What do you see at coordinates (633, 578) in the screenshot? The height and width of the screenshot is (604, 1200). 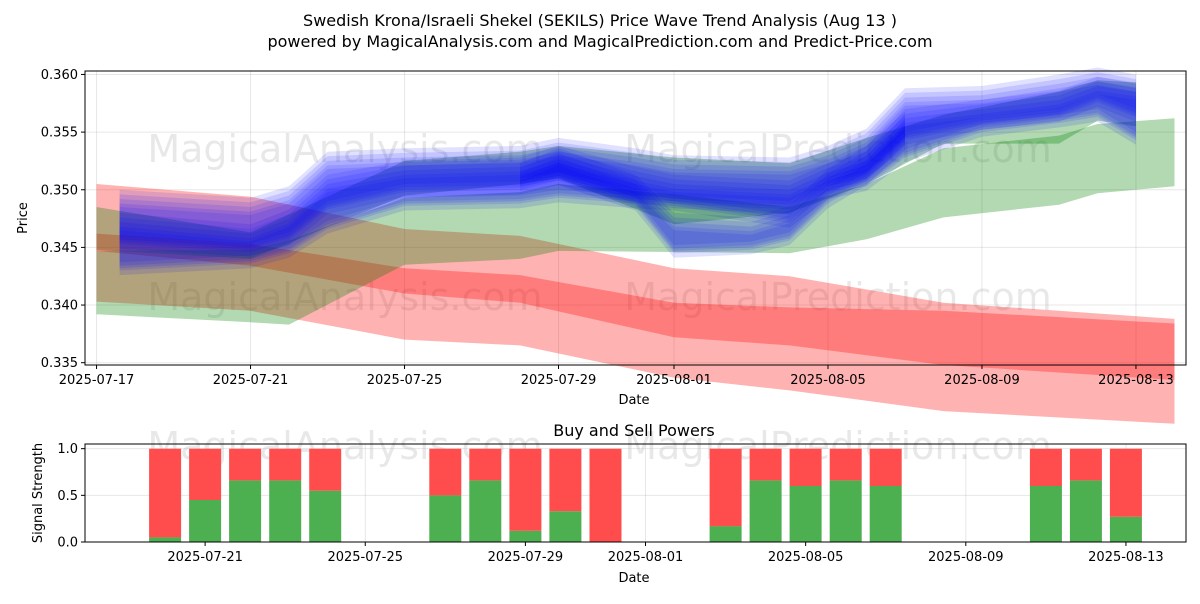 I see `bottom-x-axis-label: Date` at bounding box center [633, 578].